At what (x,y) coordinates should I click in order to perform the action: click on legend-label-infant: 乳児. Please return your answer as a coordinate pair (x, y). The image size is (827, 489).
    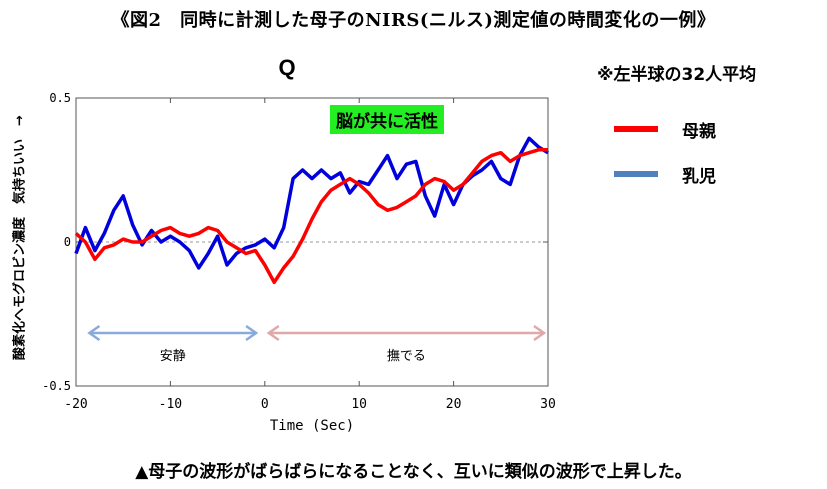
    Looking at the image, I should click on (699, 177).